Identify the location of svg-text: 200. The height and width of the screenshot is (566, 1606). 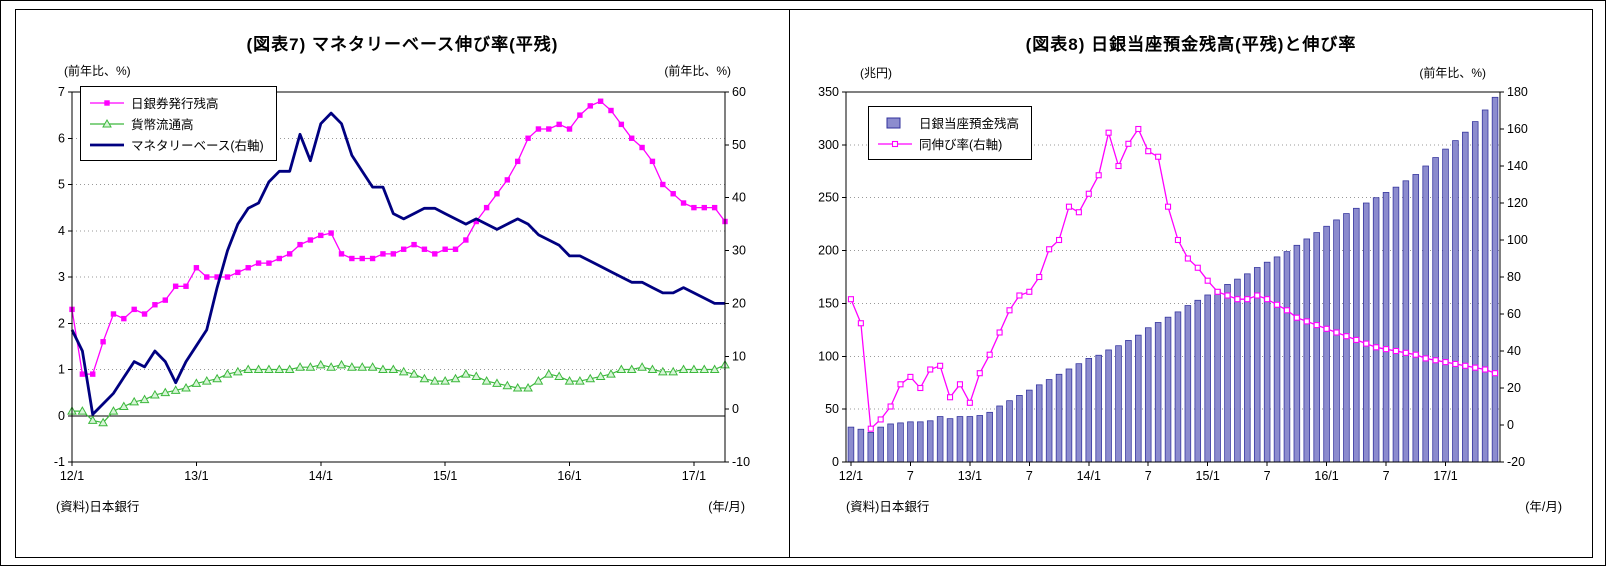
(828, 251).